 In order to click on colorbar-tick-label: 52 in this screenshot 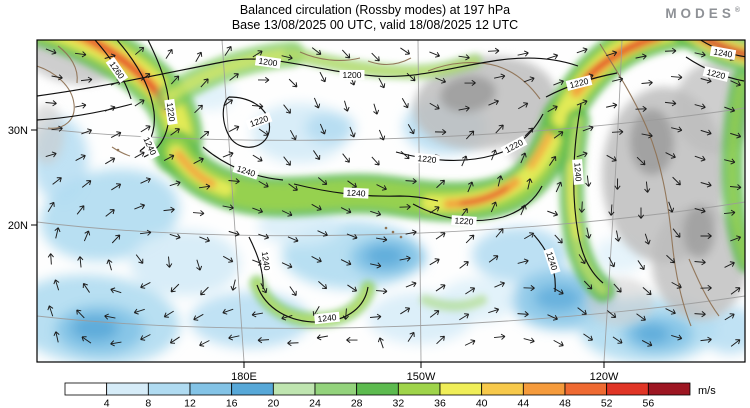, I will do `click(607, 403)`.